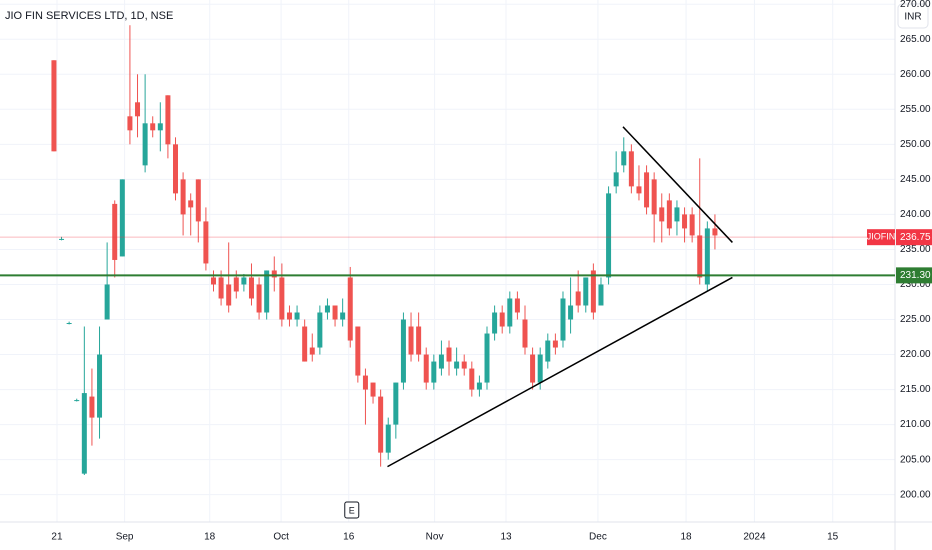  I want to click on event-label: E, so click(352, 510).